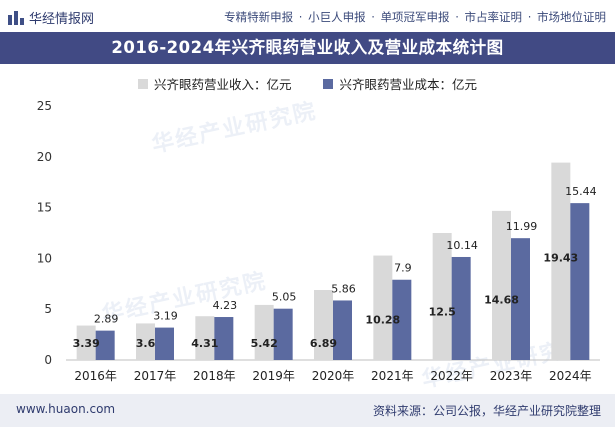  I want to click on logo-icon, so click(16, 17).